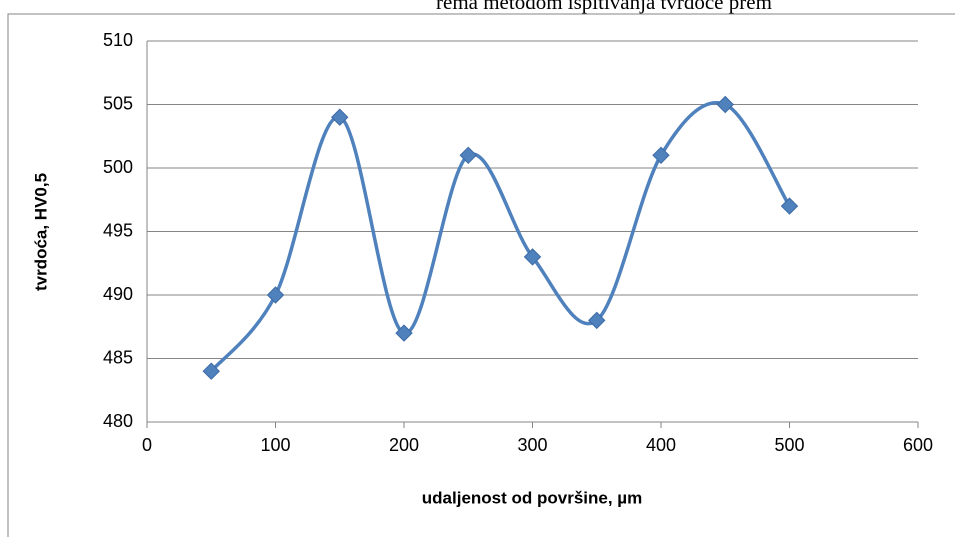 The width and height of the screenshot is (955, 537). I want to click on y-tick-label: 485, so click(118, 357).